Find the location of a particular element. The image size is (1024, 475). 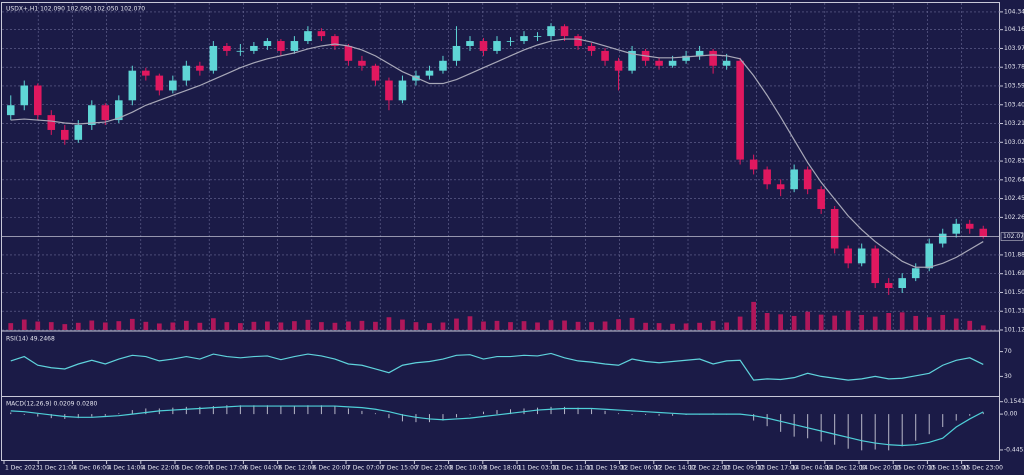

series-line is located at coordinates (497, 426).